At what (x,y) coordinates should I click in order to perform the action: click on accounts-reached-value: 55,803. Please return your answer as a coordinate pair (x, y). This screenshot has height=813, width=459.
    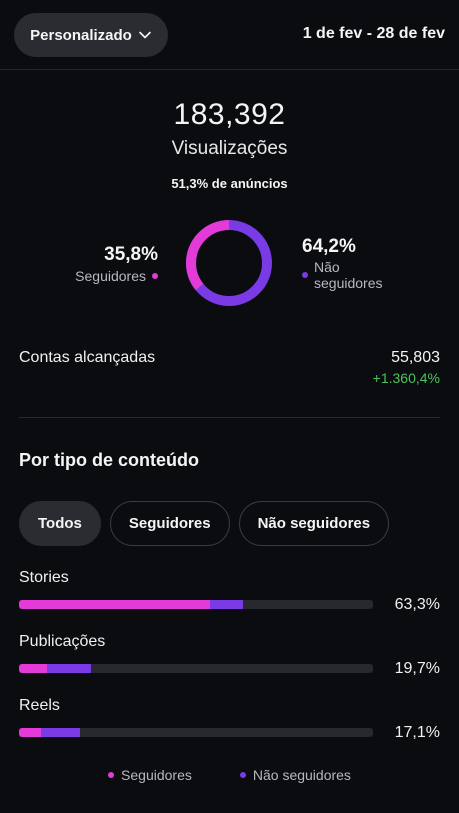
    Looking at the image, I should click on (415, 357).